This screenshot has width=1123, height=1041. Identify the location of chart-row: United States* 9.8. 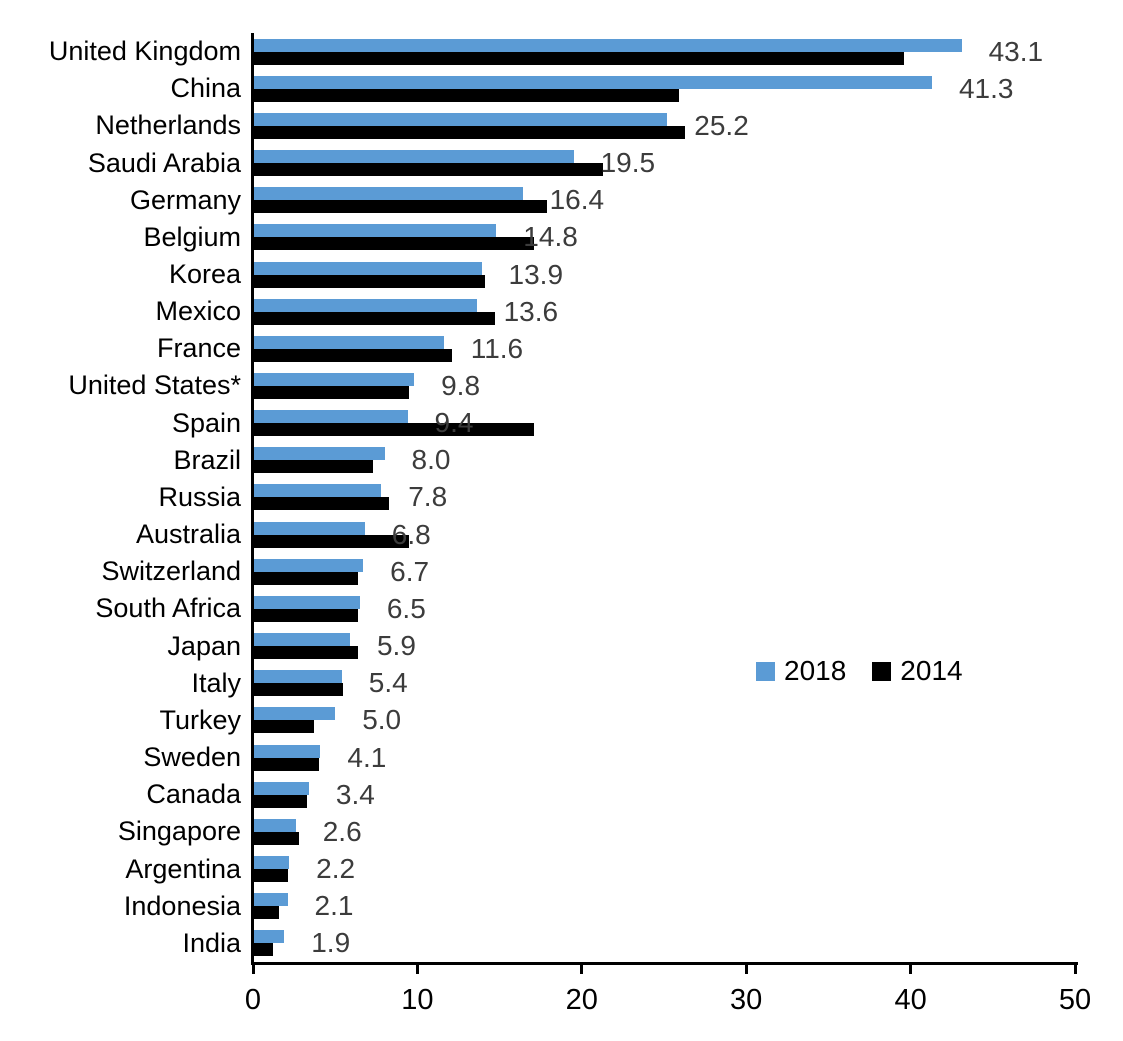
(561, 385).